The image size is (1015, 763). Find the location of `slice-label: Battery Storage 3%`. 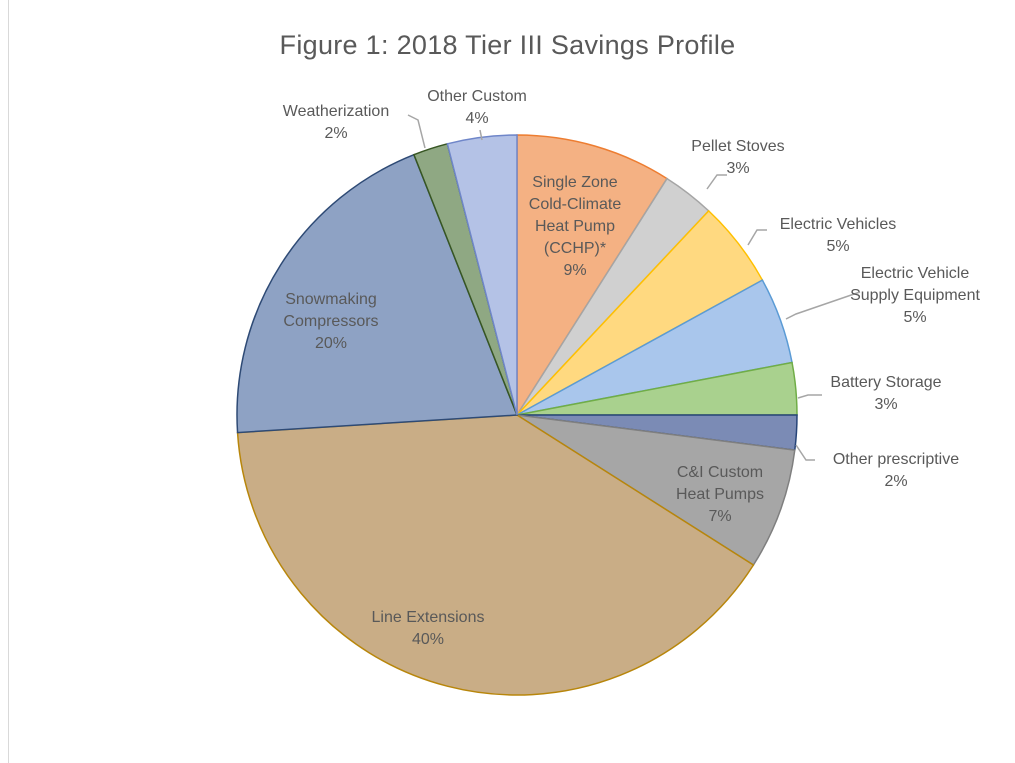

slice-label: Battery Storage 3% is located at coordinates (885, 393).